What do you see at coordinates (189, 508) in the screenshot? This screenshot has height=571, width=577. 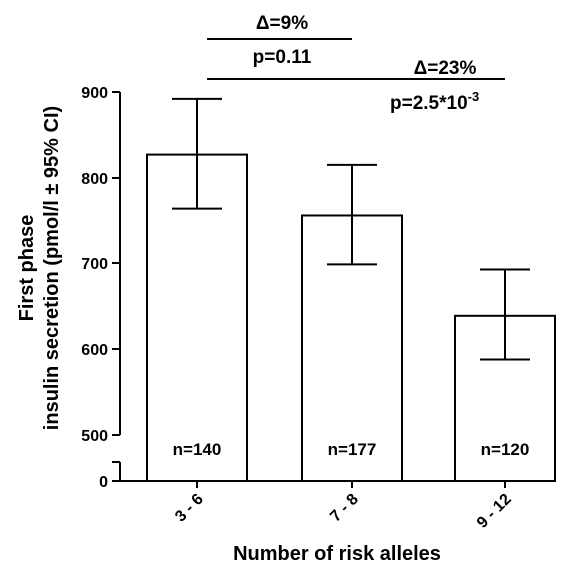 I see `x-tick-label: 3 - 6` at bounding box center [189, 508].